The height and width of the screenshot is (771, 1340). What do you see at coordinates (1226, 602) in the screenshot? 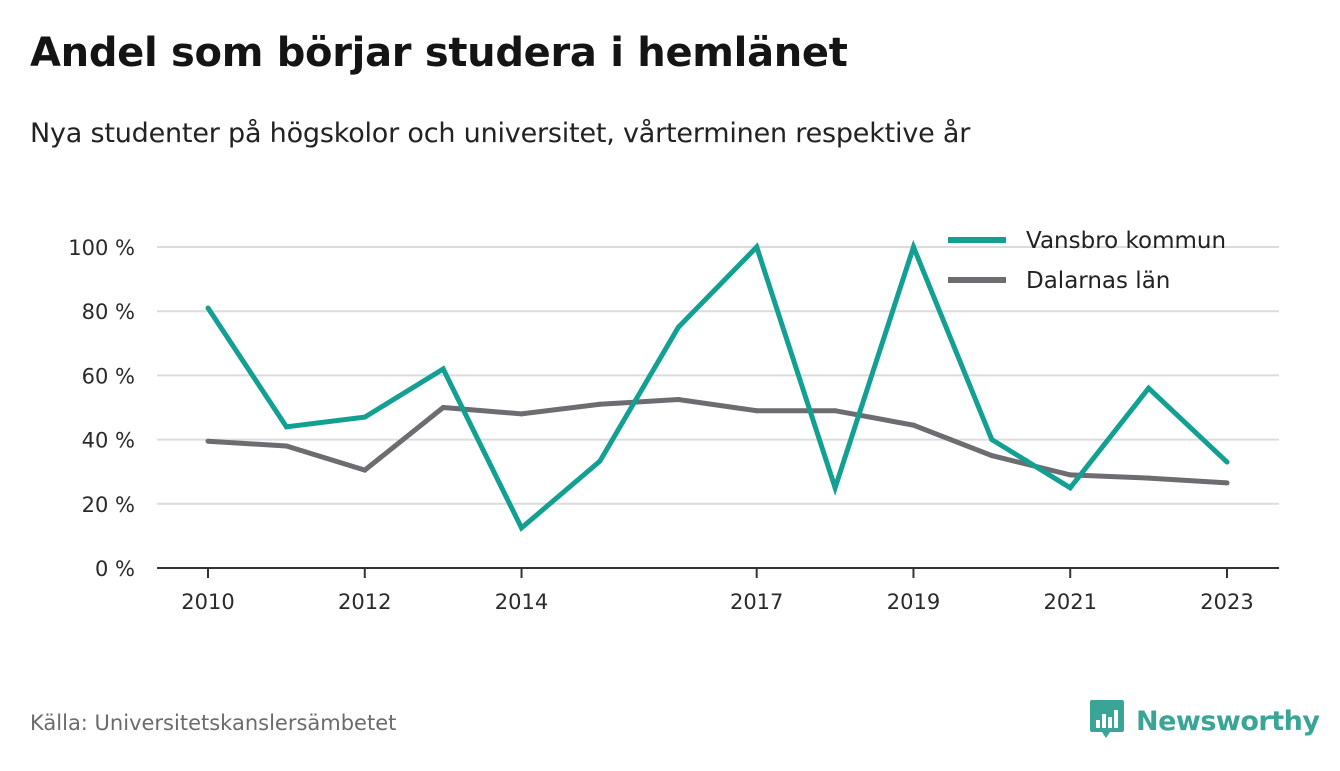
I see `x-tick-label: 2023` at bounding box center [1226, 602].